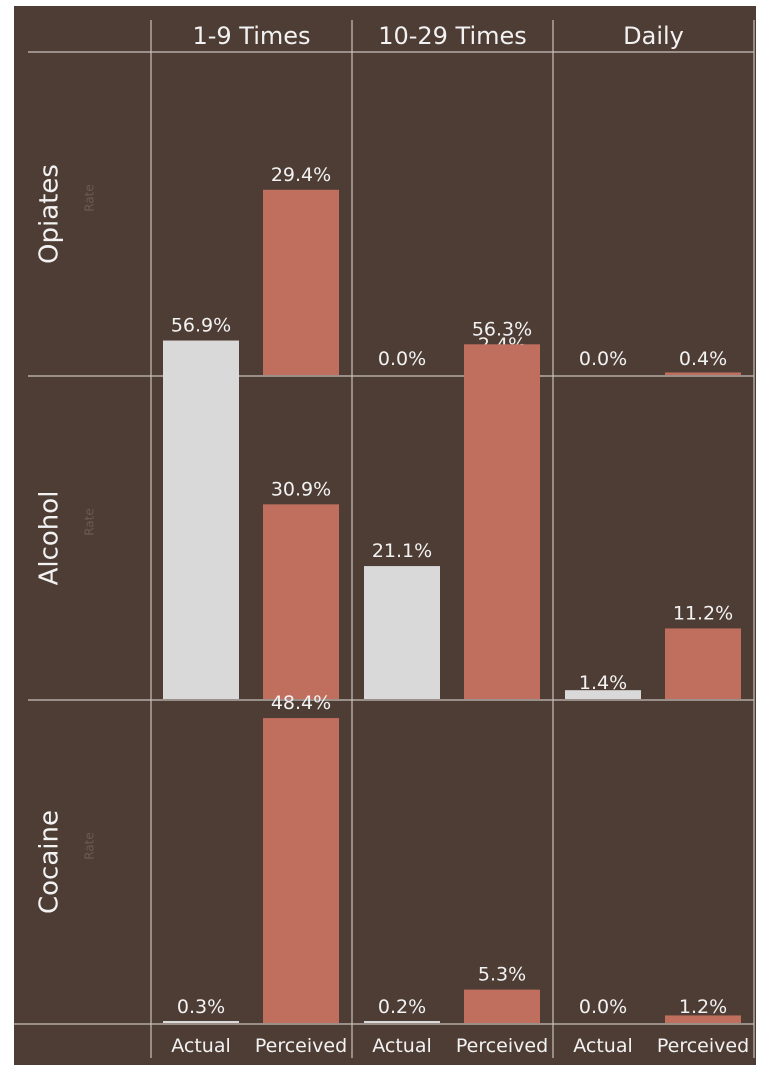 The height and width of the screenshot is (1069, 767). I want to click on row-header-cocaine: Cocaine, so click(50, 862).